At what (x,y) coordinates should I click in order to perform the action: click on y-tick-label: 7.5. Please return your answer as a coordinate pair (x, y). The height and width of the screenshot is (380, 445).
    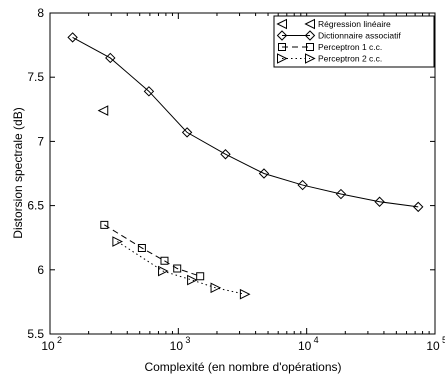
    Looking at the image, I should click on (35, 77).